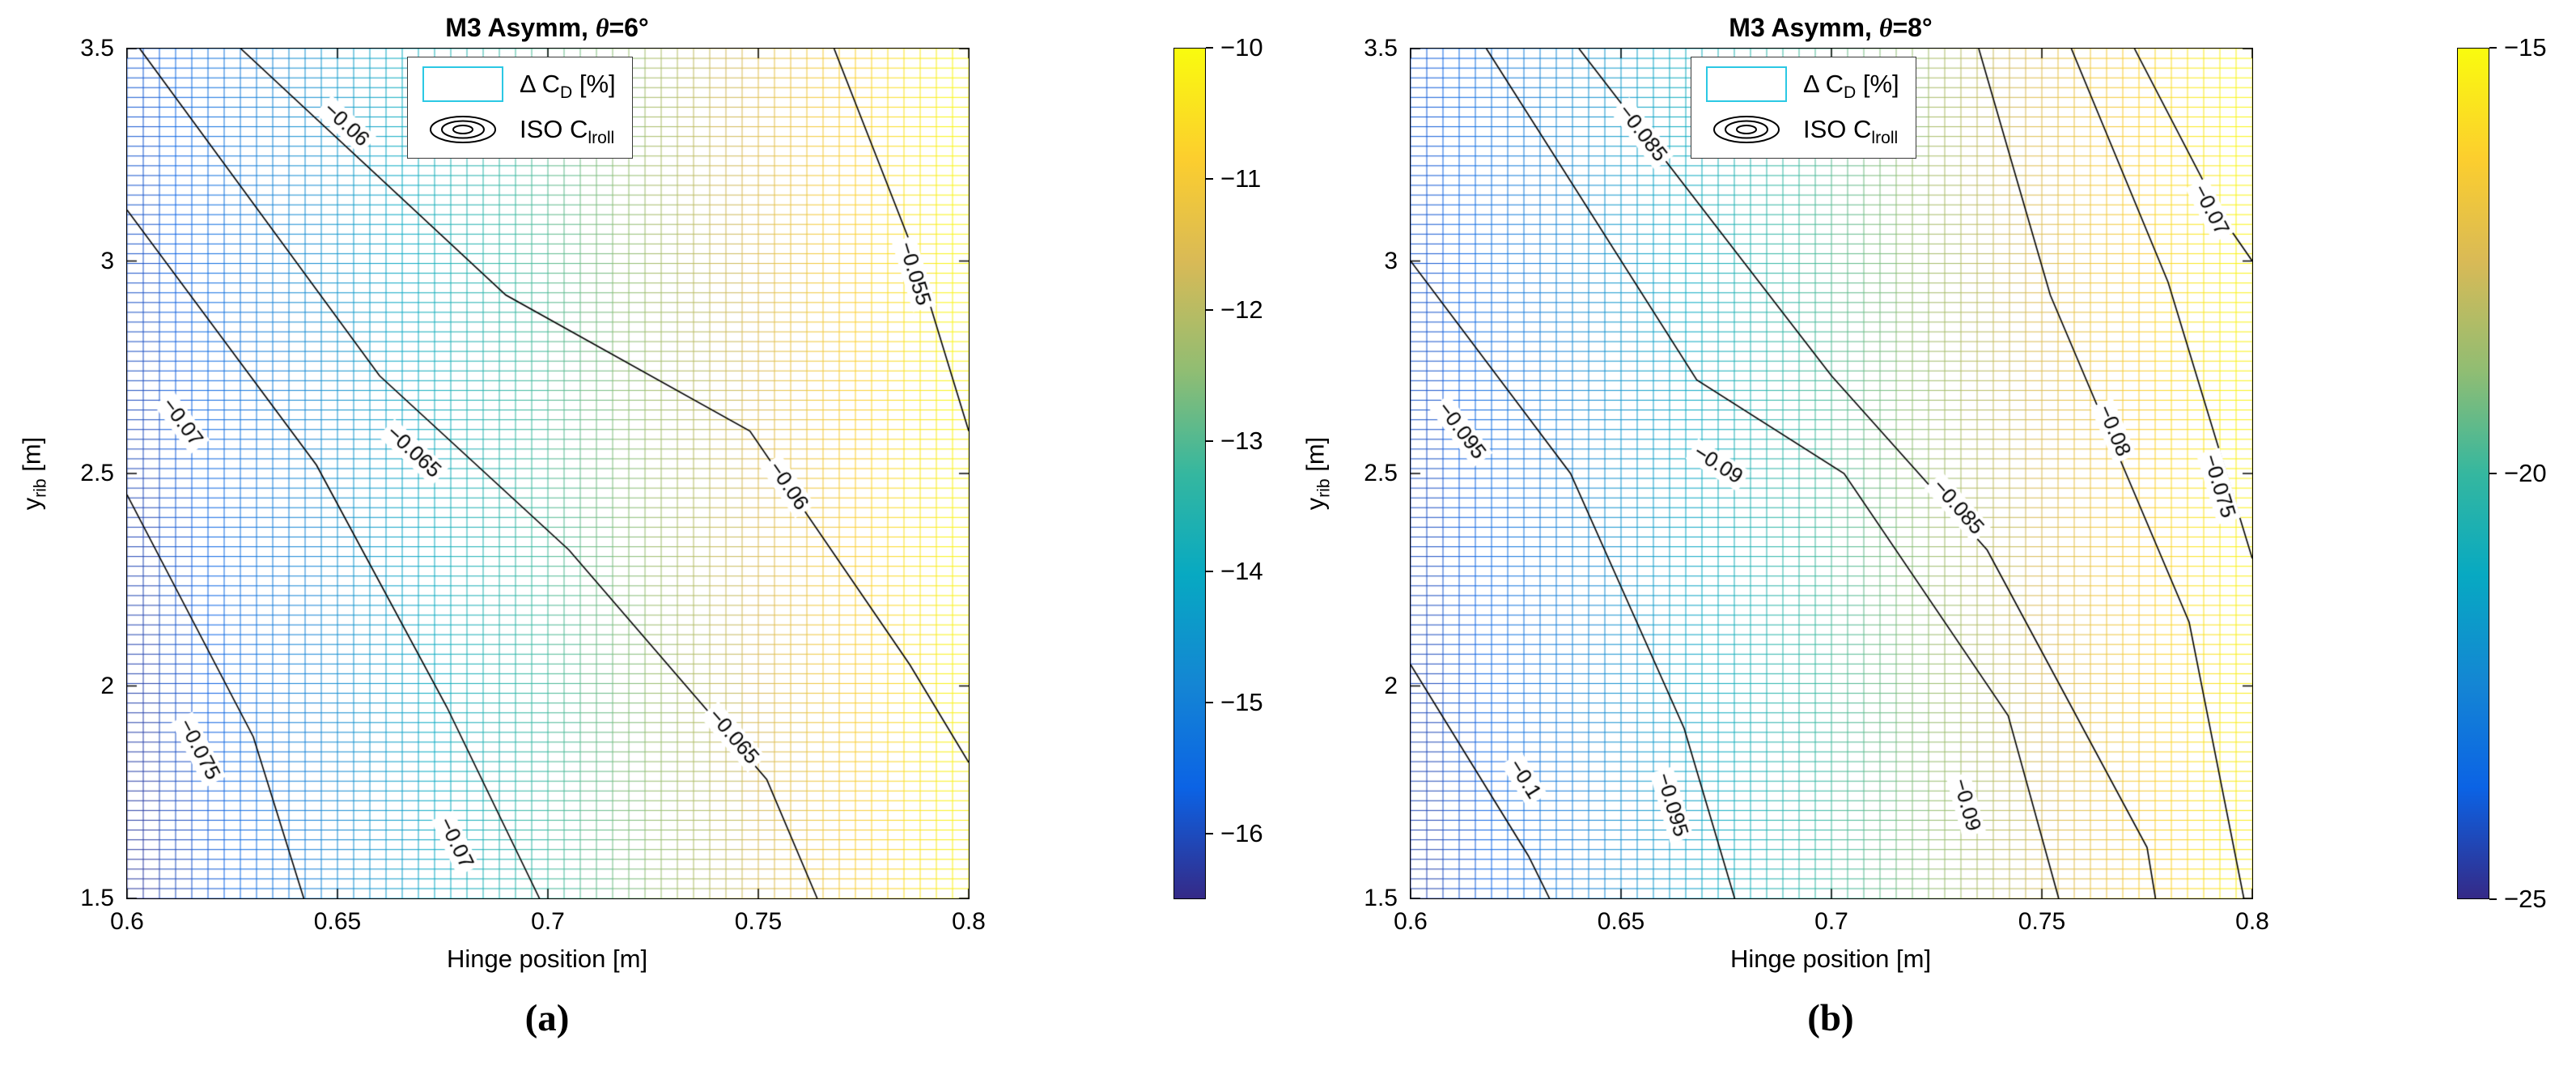  I want to click on x-axis-label-a: Hinge position [m], so click(547, 959).